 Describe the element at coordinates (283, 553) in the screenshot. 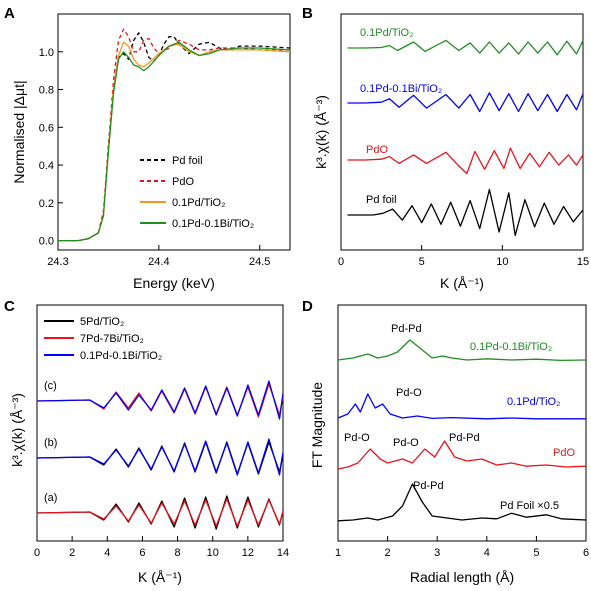

I see `panel-c-xtick-label: 14` at that location.